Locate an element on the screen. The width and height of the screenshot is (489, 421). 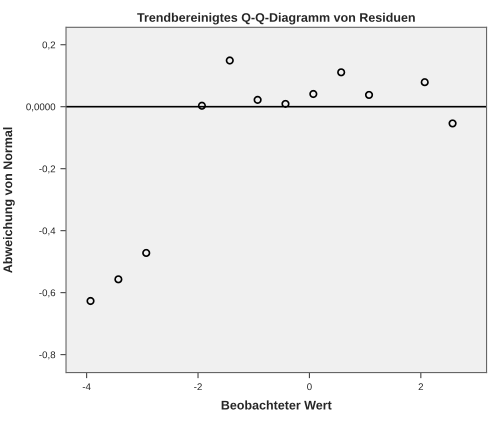
x-axis-title: Beobachteter Wert is located at coordinates (277, 405).